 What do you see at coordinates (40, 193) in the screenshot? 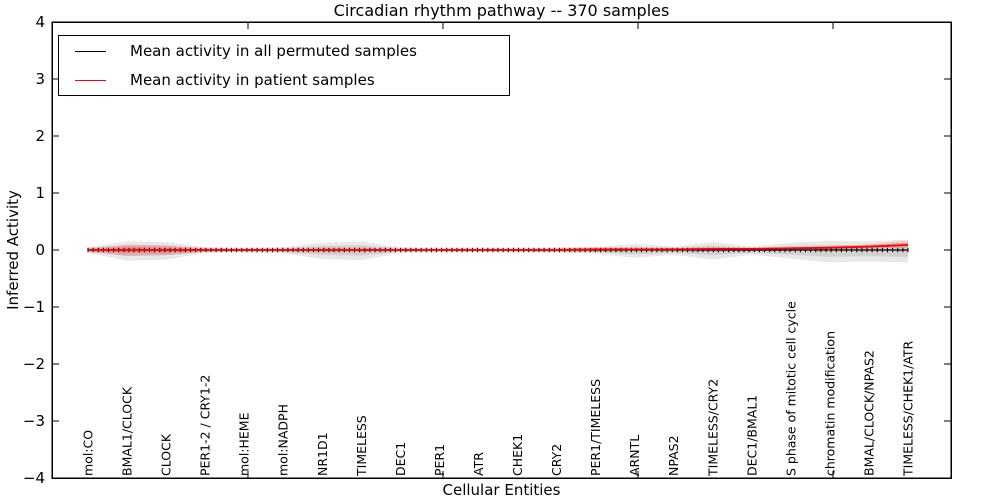
I see `y-tick-label: 1` at bounding box center [40, 193].